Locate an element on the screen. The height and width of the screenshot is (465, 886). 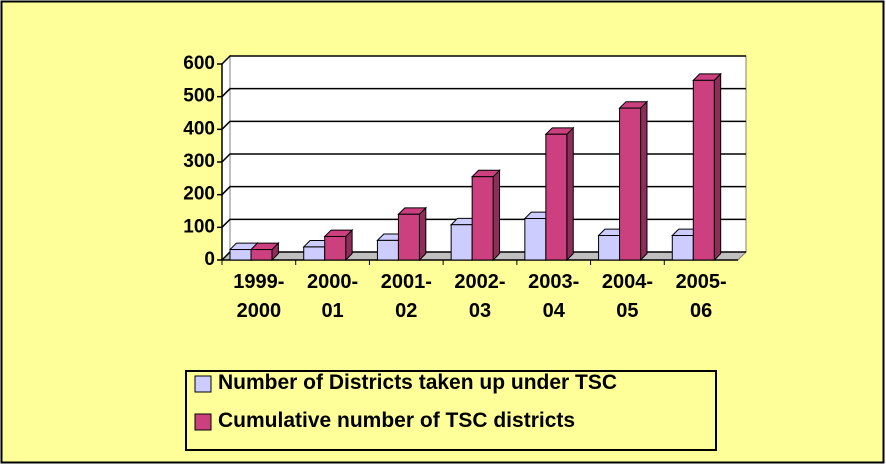
y-tick-label: 500 is located at coordinates (199, 96).